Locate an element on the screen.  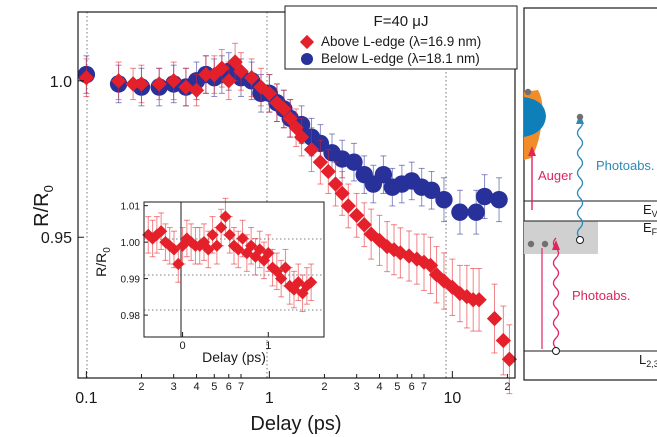
inset-y-ticks: 1.01 1.00 0.99 0.98 is located at coordinates (134, 262).